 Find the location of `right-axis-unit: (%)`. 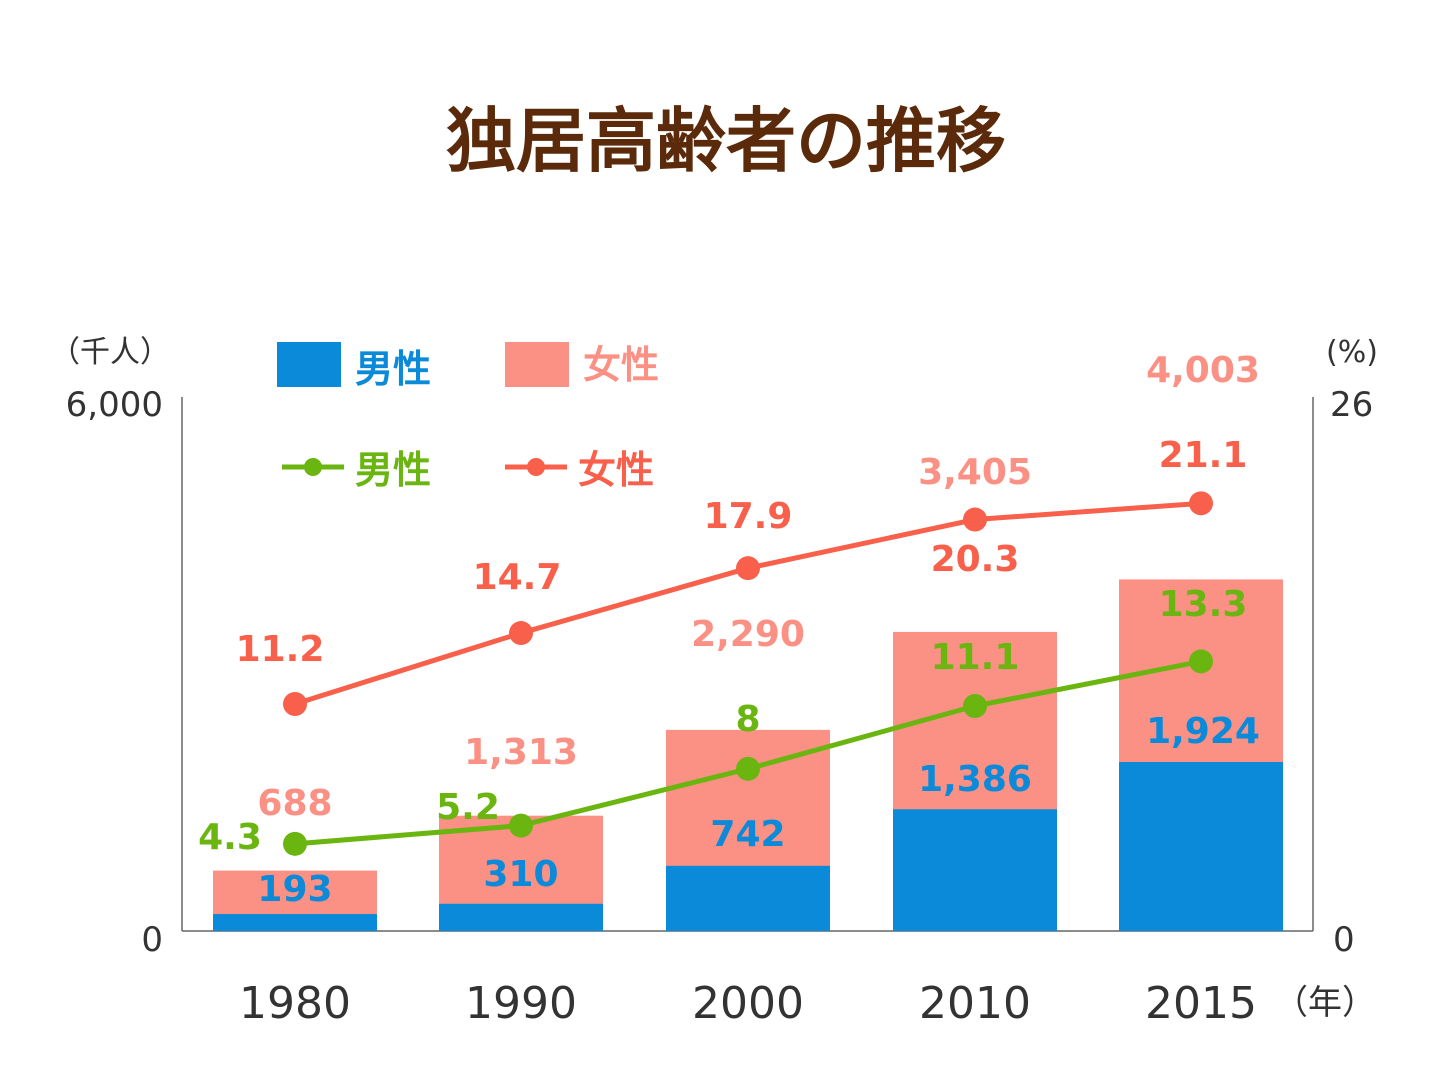

right-axis-unit: (%) is located at coordinates (1352, 352).